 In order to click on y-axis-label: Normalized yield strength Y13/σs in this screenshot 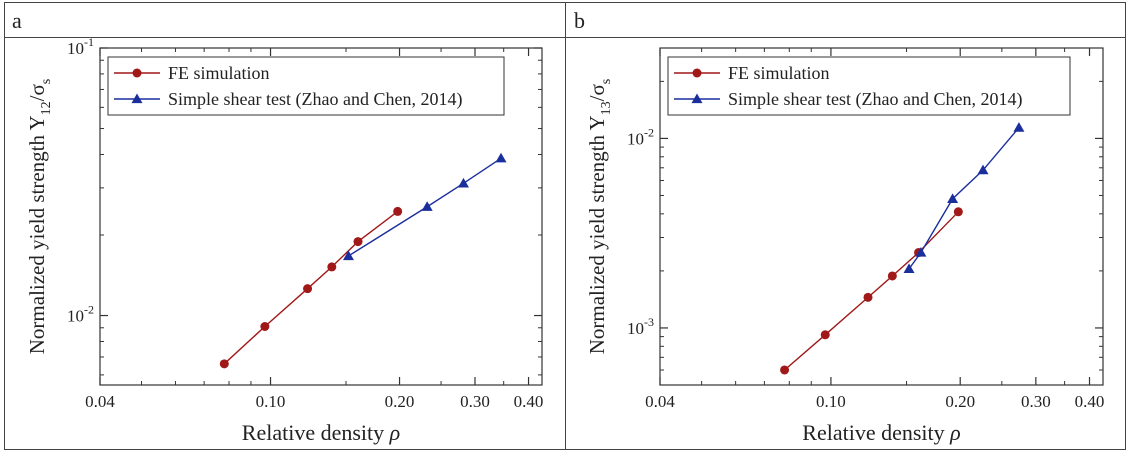, I will do `click(599, 217)`.